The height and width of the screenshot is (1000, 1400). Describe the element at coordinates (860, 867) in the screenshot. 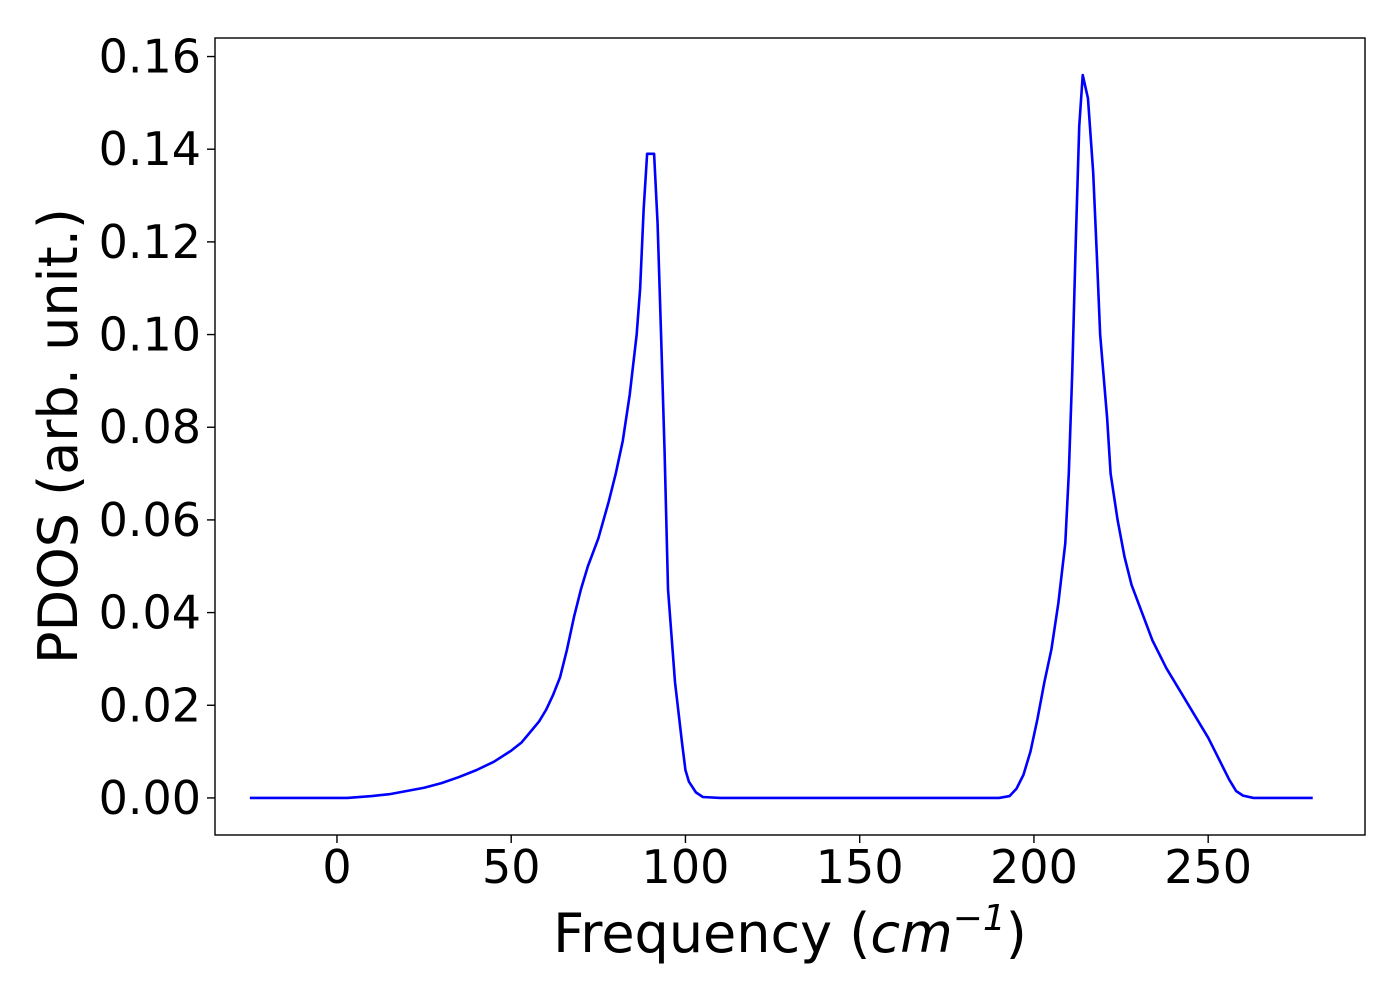

I see `x-tick-label: 150` at that location.